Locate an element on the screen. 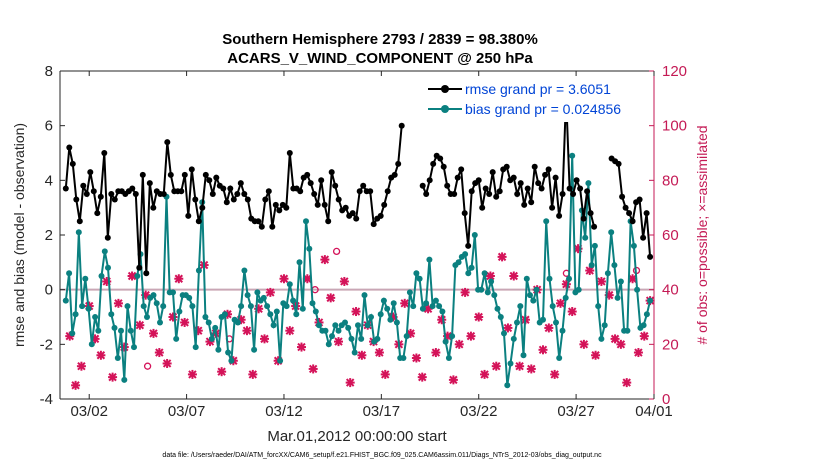 The width and height of the screenshot is (830, 470). y-tick-label-right: 40 is located at coordinates (670, 290).